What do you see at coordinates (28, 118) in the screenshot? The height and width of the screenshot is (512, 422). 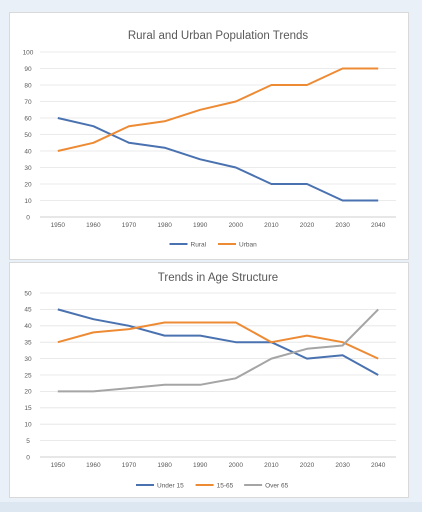 I see `y-tick-label: 60` at bounding box center [28, 118].